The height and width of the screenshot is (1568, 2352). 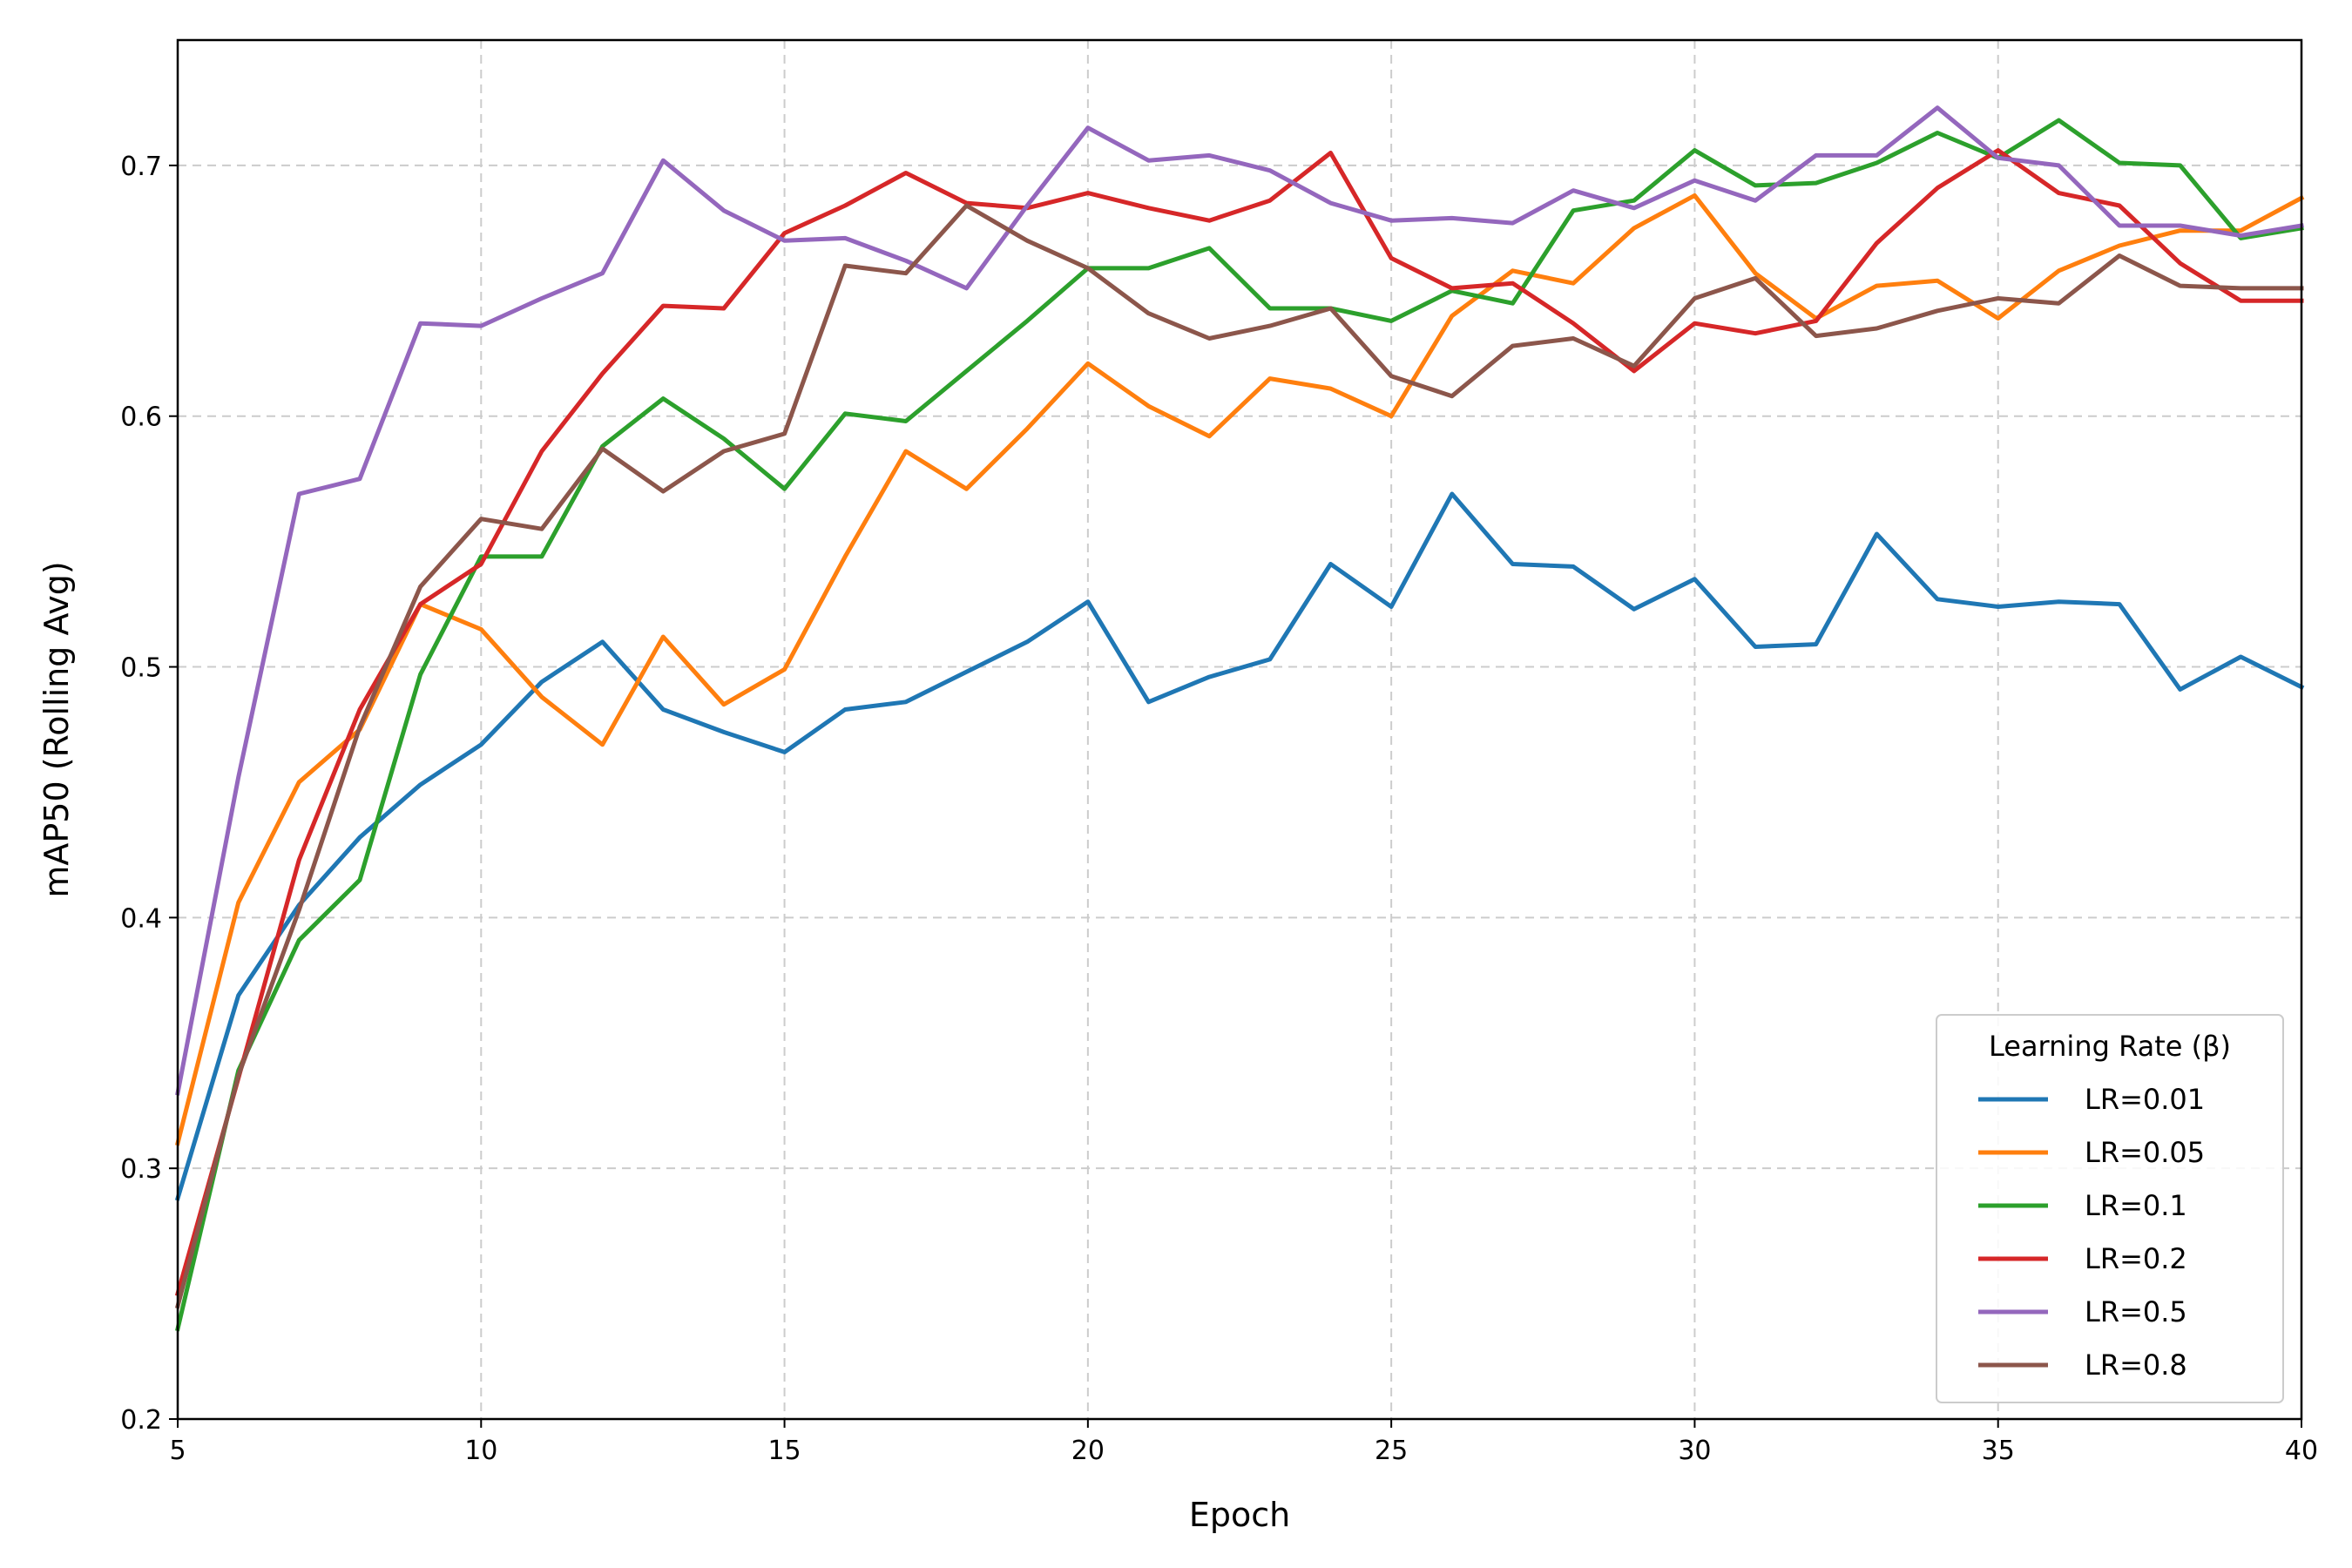 I want to click on y-tick-label: 0.3, so click(x=141, y=1169).